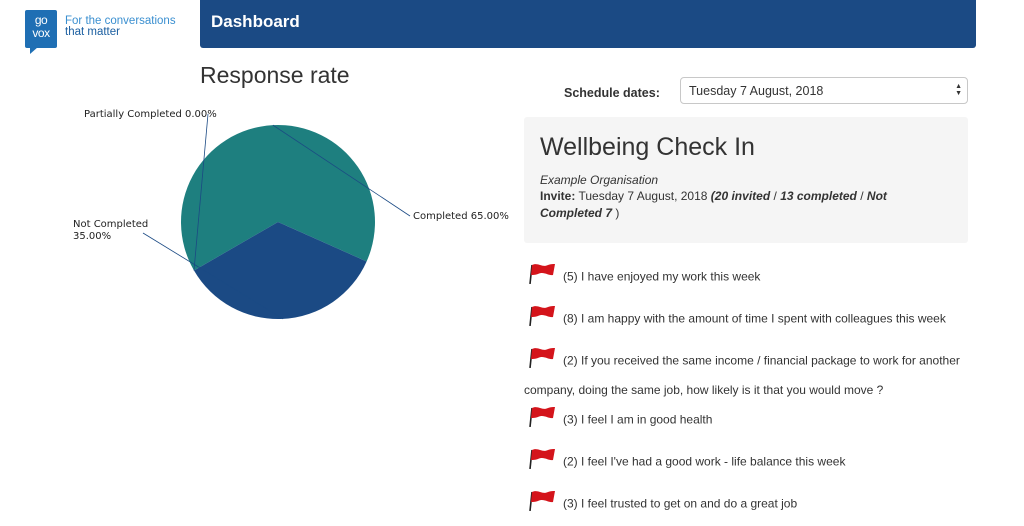  I want to click on invite-sep-2: /, so click(862, 196).